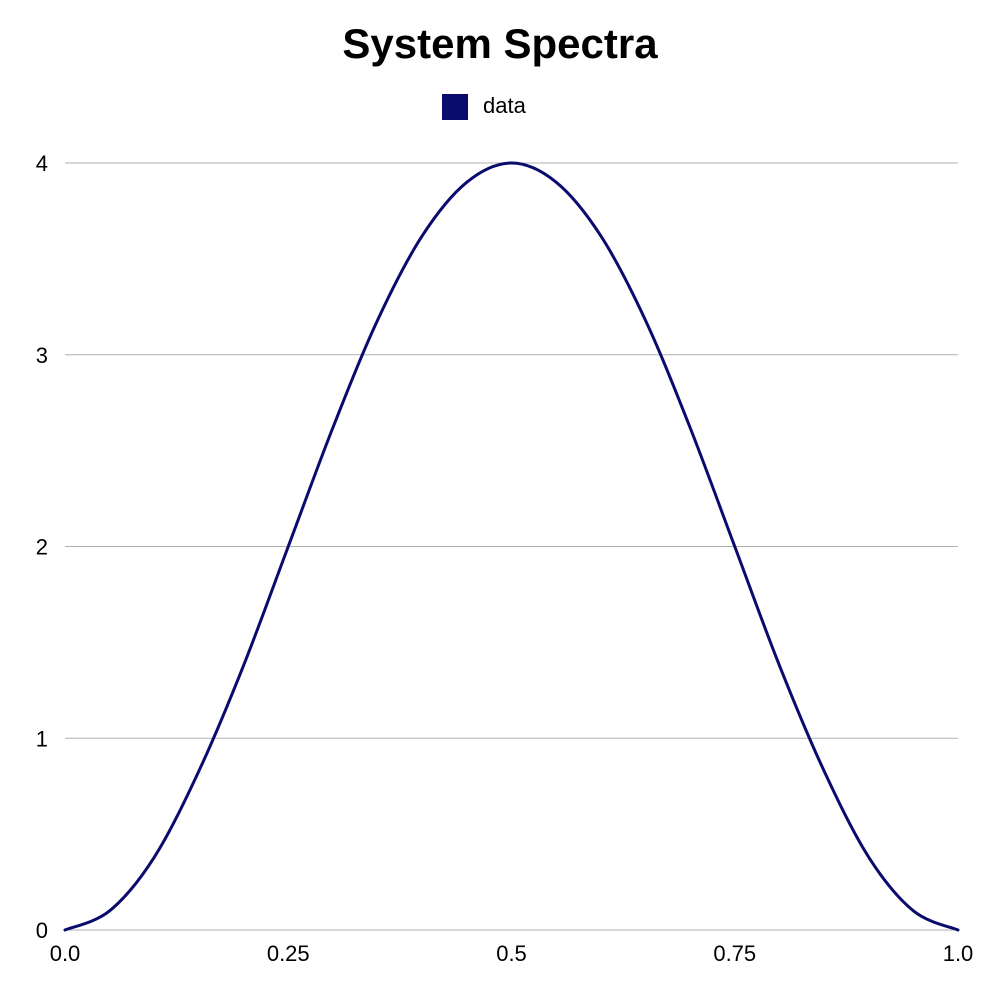 This screenshot has width=1000, height=1000. I want to click on y-tick-label: 4, so click(42, 163).